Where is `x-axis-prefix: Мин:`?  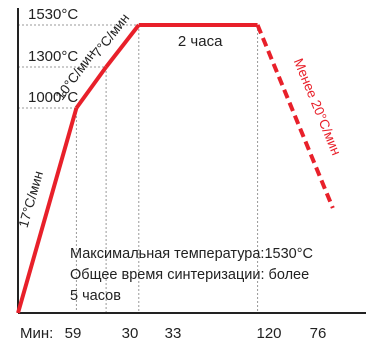 x-axis-prefix: Мин: is located at coordinates (36, 333).